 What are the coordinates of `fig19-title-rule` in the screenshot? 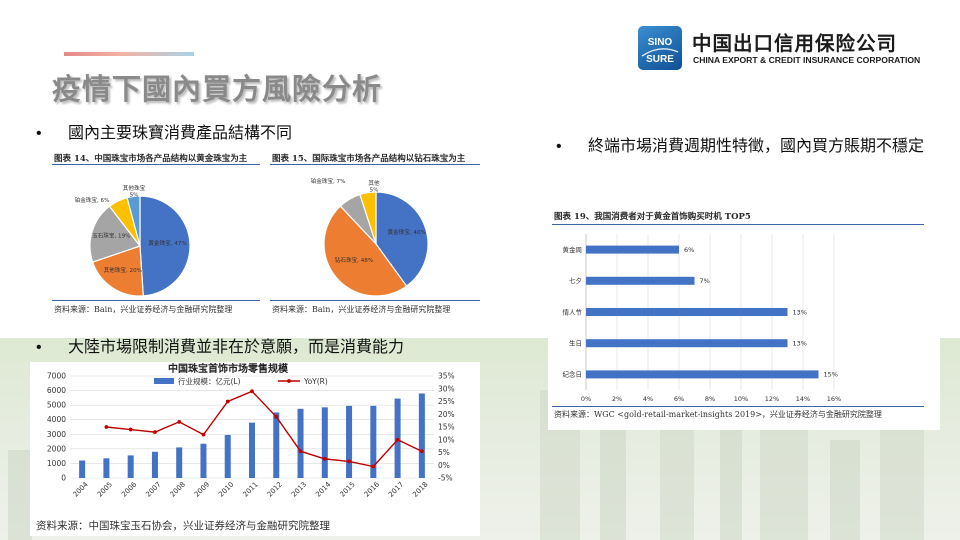 It's located at (738, 225).